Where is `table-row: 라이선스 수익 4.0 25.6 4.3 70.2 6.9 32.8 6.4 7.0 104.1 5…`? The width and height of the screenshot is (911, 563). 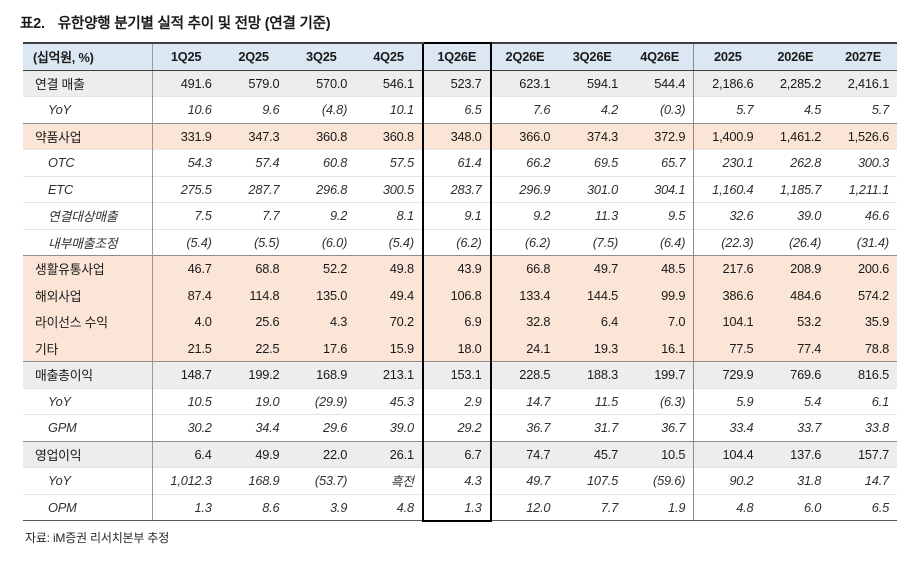
table-row: 라이선스 수익 4.0 25.6 4.3 70.2 6.9 32.8 6.4 7.0 104.1 5… is located at coordinates (460, 321).